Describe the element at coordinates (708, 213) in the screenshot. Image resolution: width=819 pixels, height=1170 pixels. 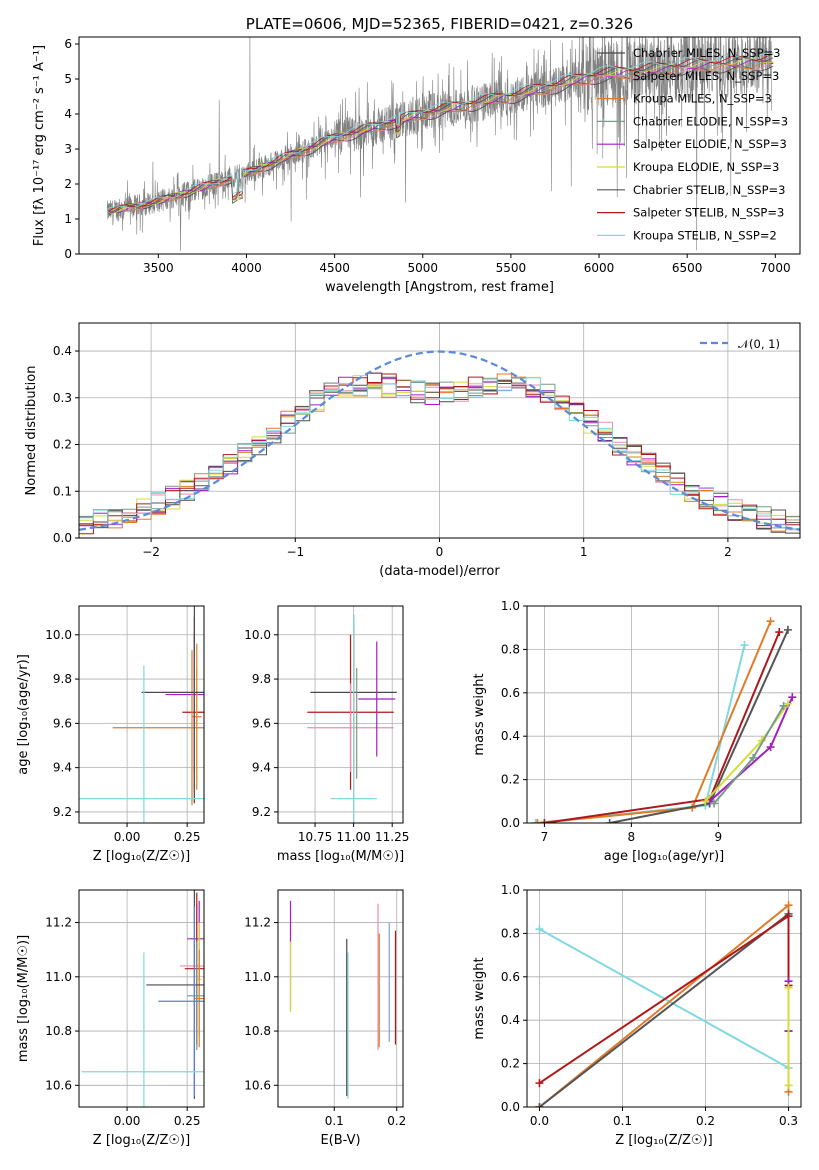
I see `legend-label: Salpeter STELIB, N_SSP=3` at that location.